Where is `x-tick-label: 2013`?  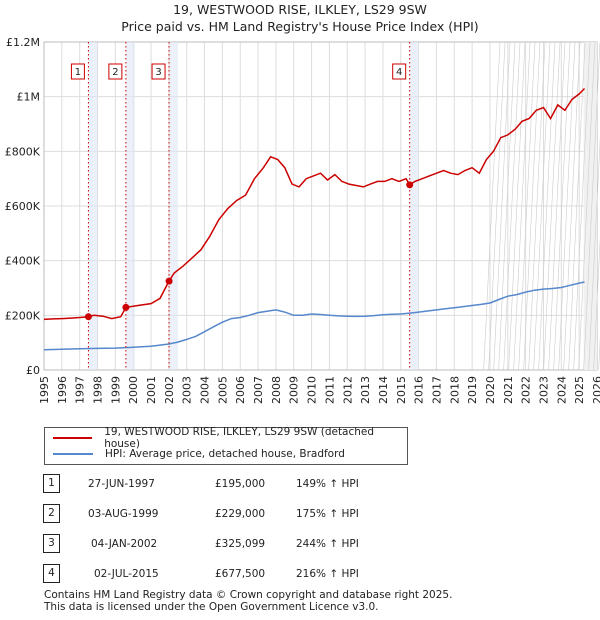
x-tick-label: 2013 is located at coordinates (365, 390).